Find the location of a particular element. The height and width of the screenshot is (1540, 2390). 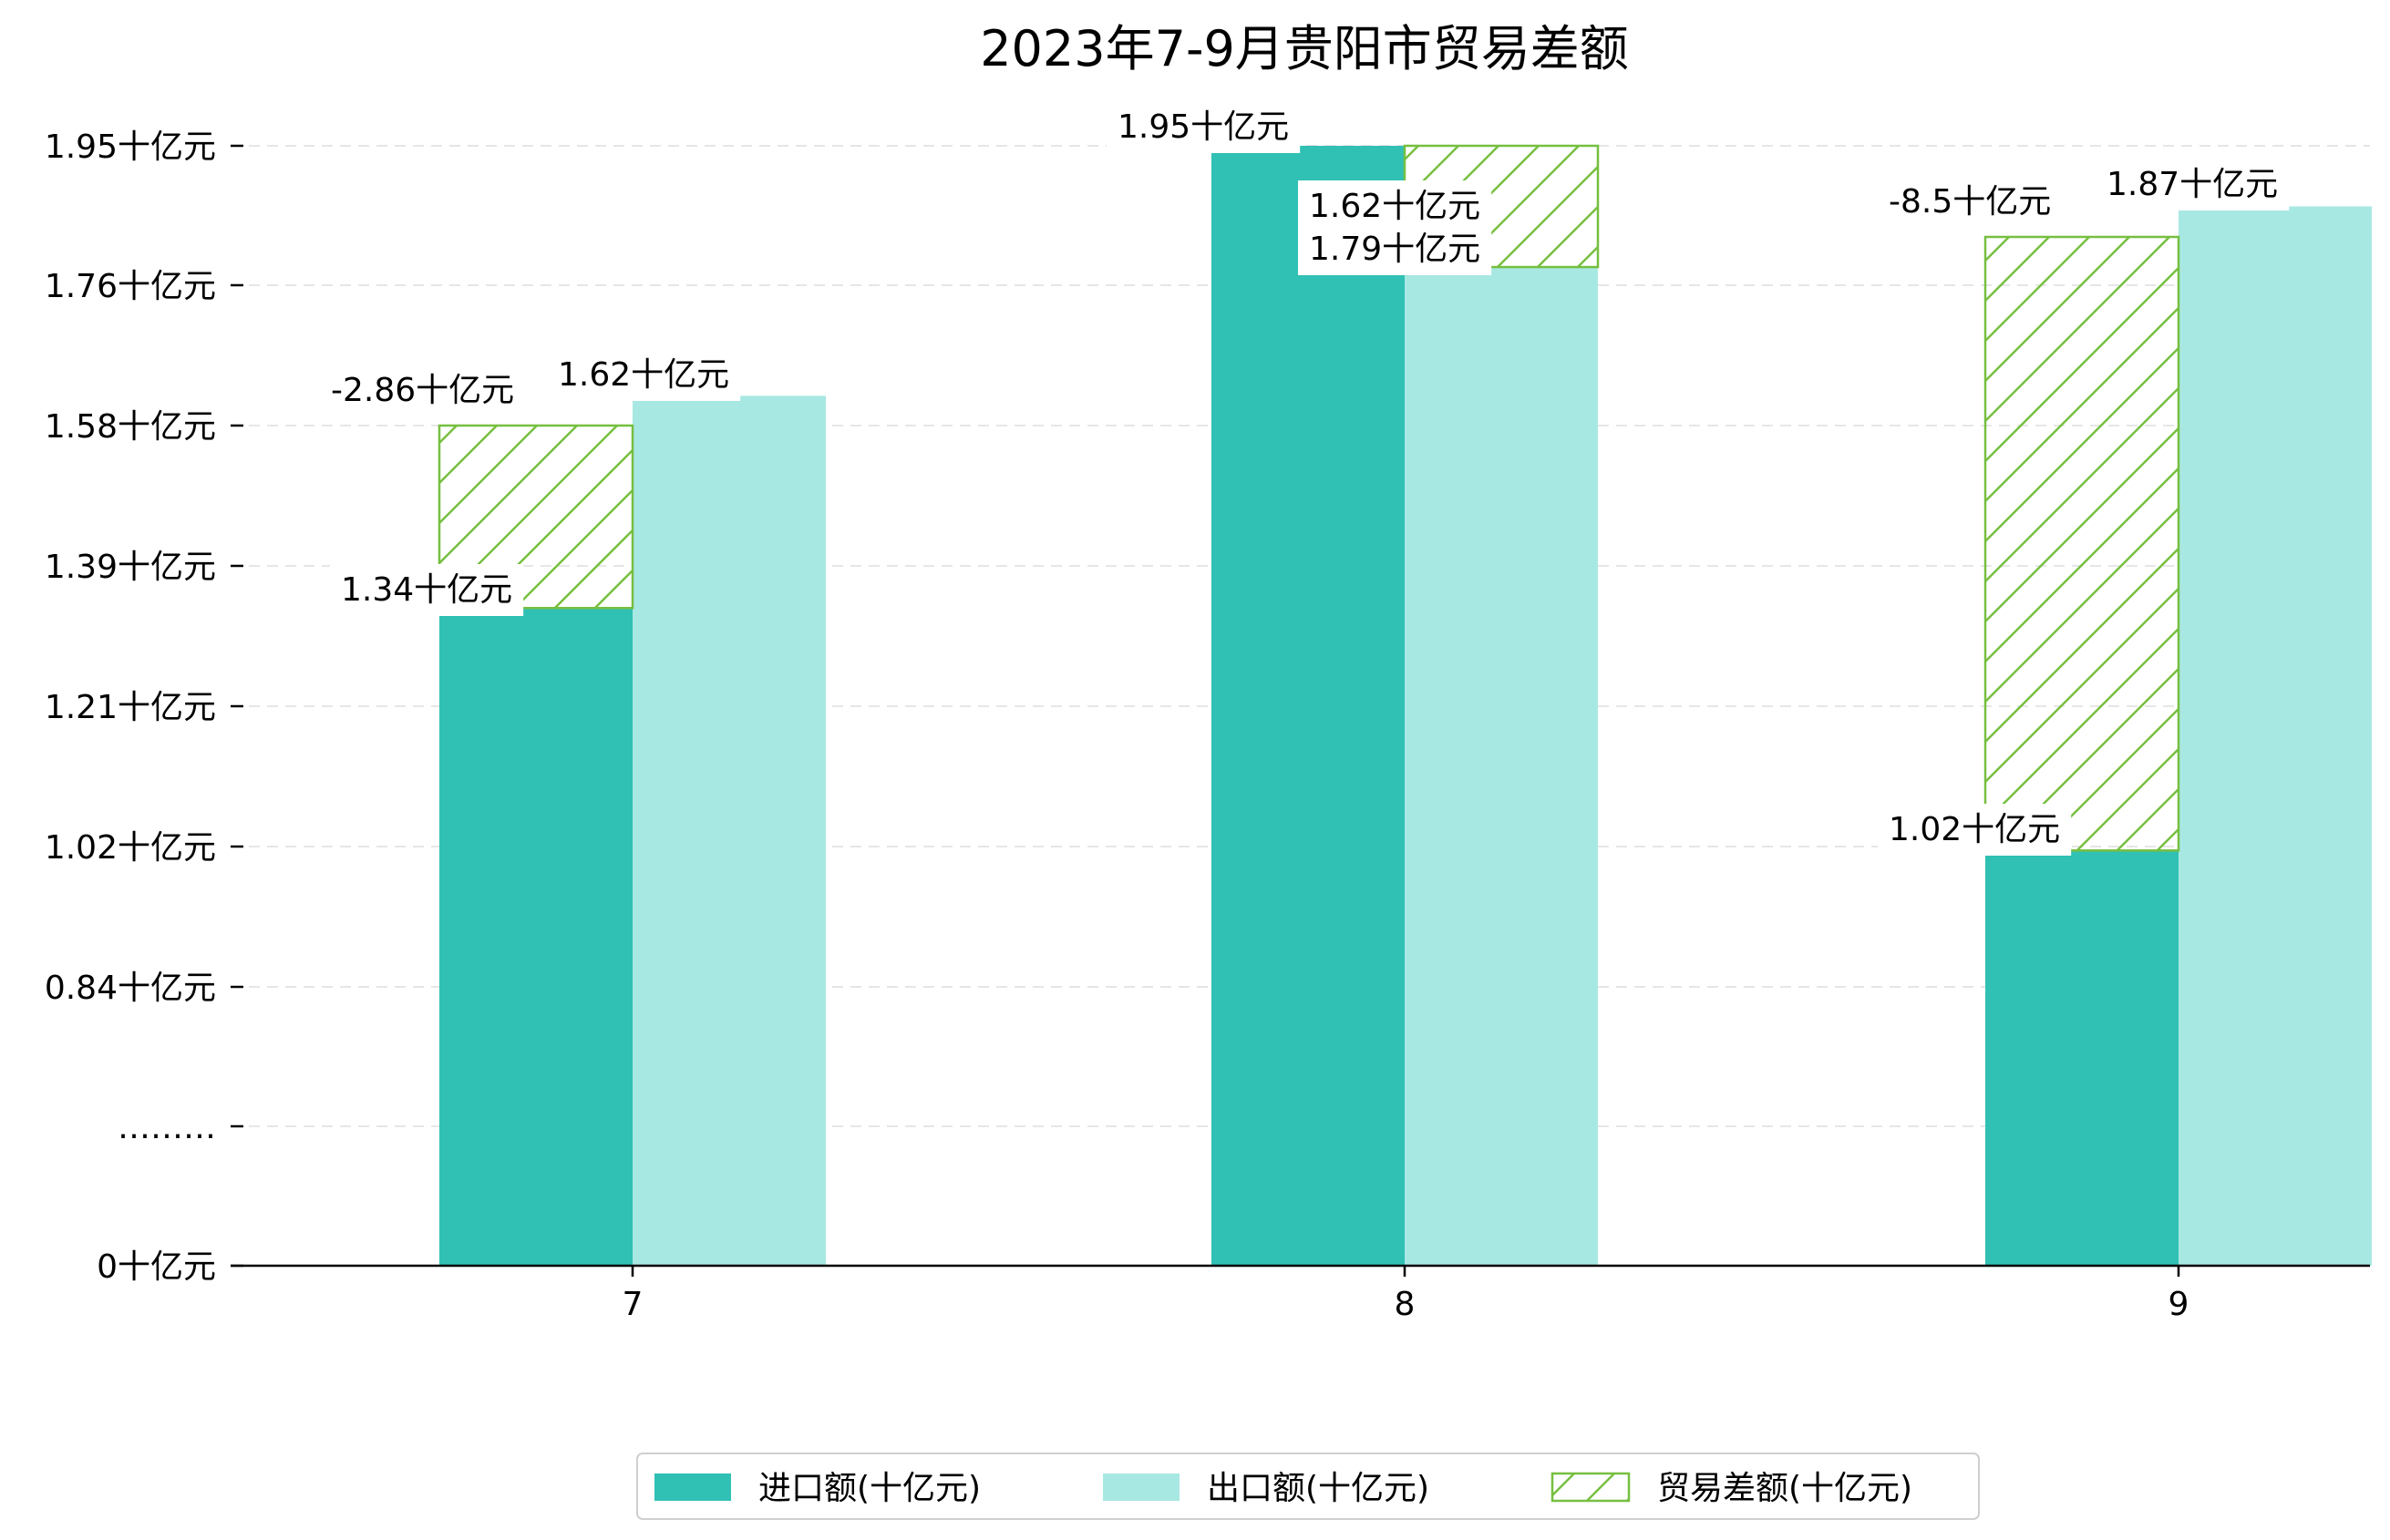

svg-text: -8.5十亿元 is located at coordinates (1970, 202).